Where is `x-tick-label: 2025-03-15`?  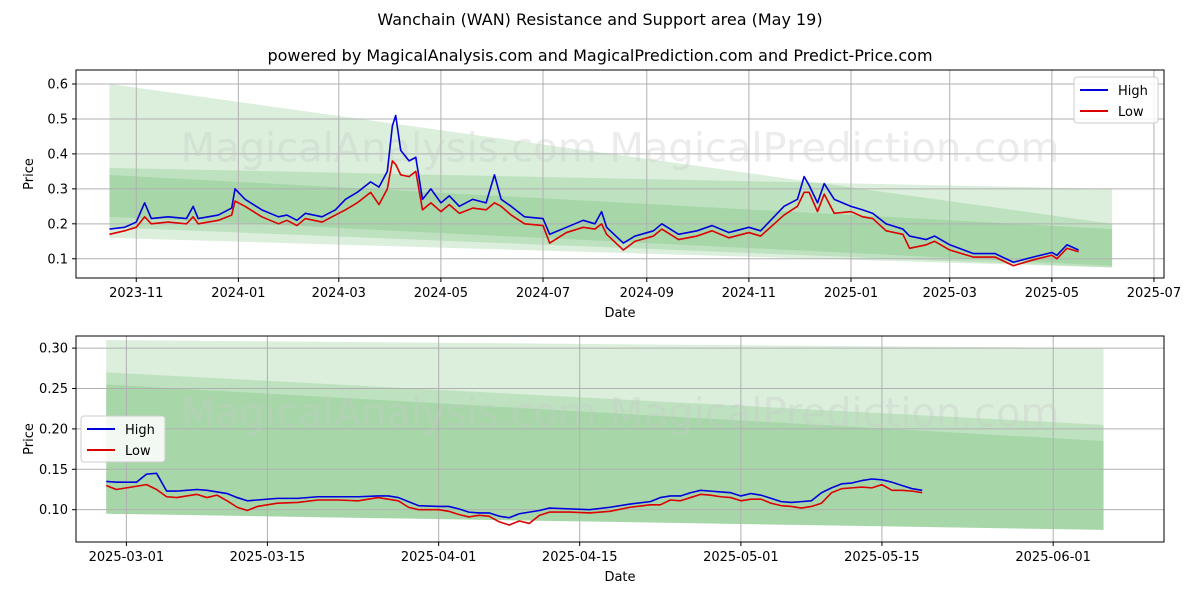
x-tick-label: 2025-03-15 is located at coordinates (268, 557).